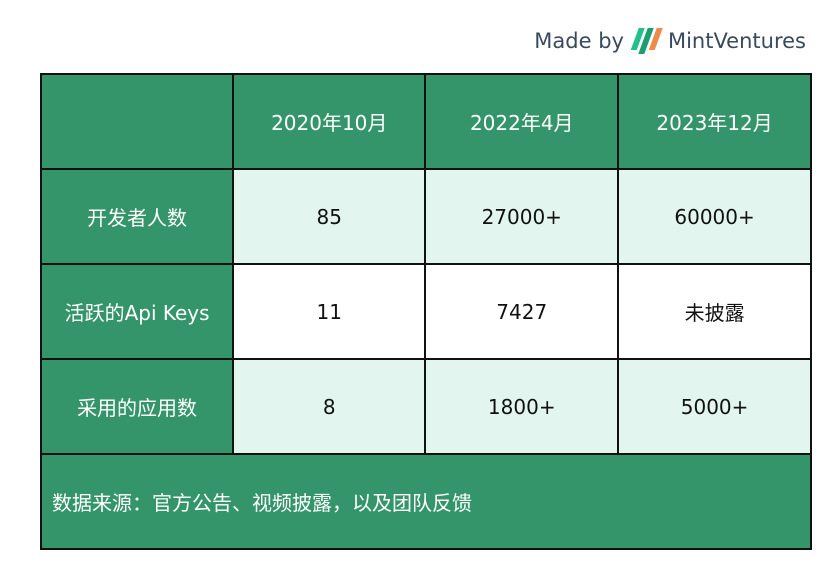 The width and height of the screenshot is (820, 568). Describe the element at coordinates (329, 121) in the screenshot. I see `header-cell: 2020年10月` at that location.